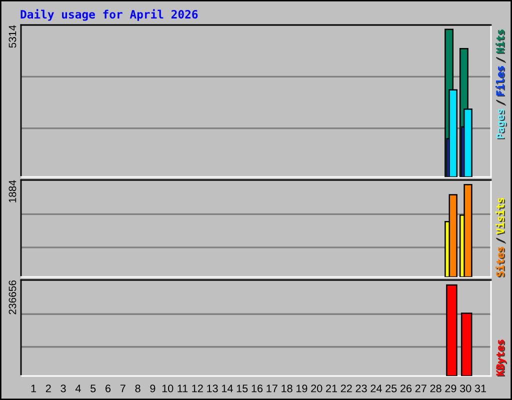 This screenshot has width=512, height=400. I want to click on x-tick-label: 10, so click(168, 388).